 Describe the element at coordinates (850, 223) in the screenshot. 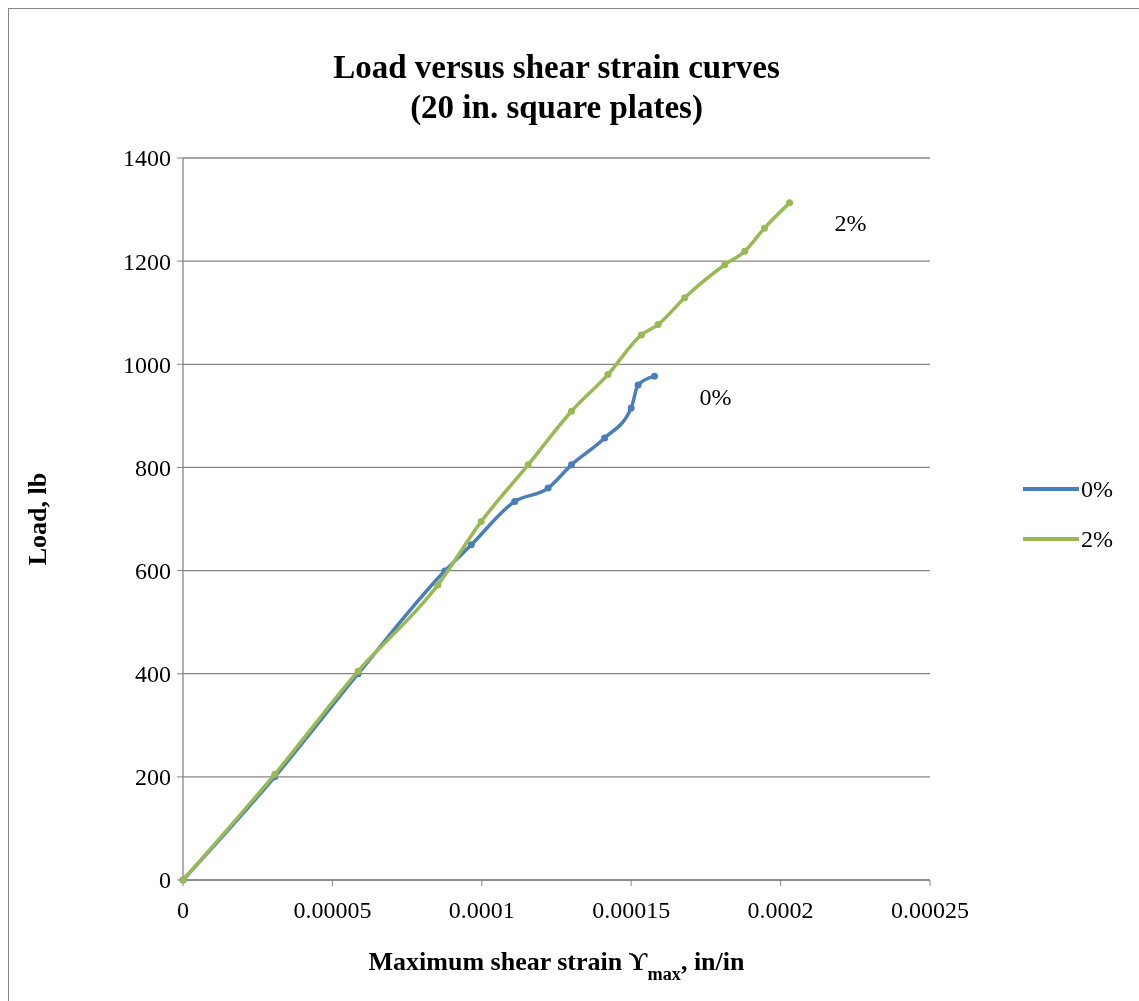

I see `annotation: 2%` at that location.